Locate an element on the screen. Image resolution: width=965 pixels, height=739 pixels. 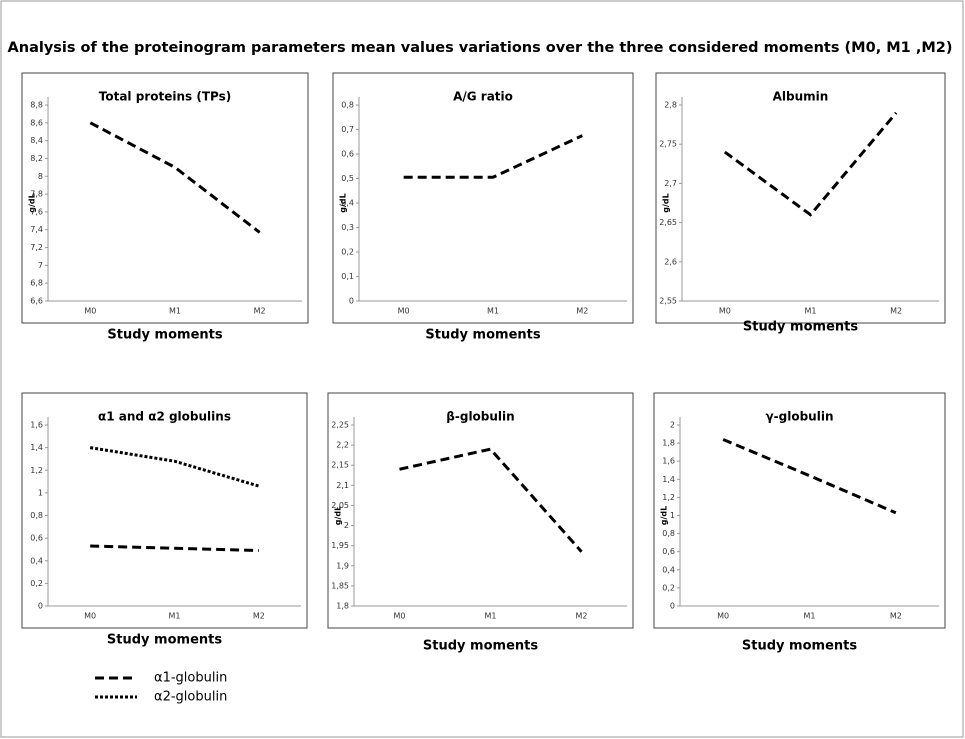
y-tick-label: 2,75 is located at coordinates (668, 144).